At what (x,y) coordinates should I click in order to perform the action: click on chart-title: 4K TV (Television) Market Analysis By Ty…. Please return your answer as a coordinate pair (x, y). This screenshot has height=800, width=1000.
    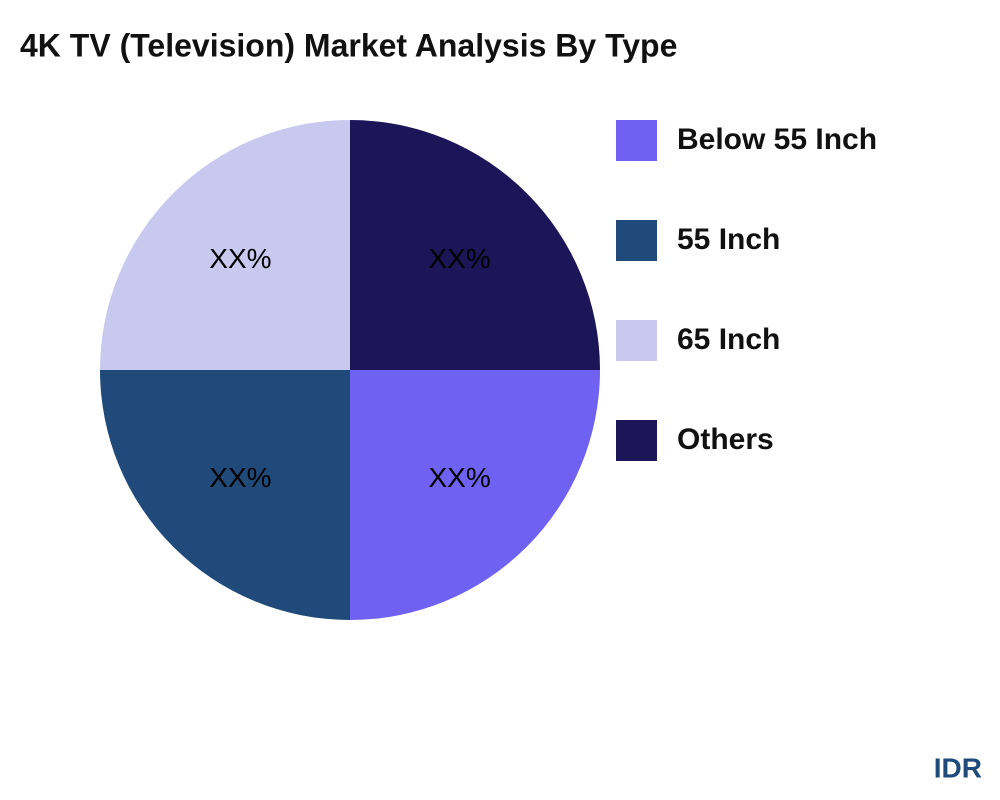
    Looking at the image, I should click on (348, 45).